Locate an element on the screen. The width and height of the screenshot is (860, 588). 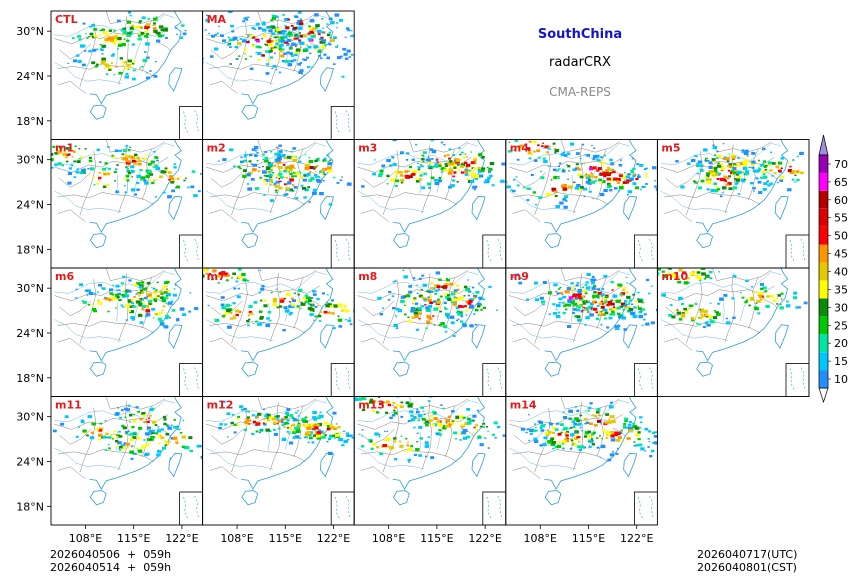
colorbar-extend-max is located at coordinates (823, 145).